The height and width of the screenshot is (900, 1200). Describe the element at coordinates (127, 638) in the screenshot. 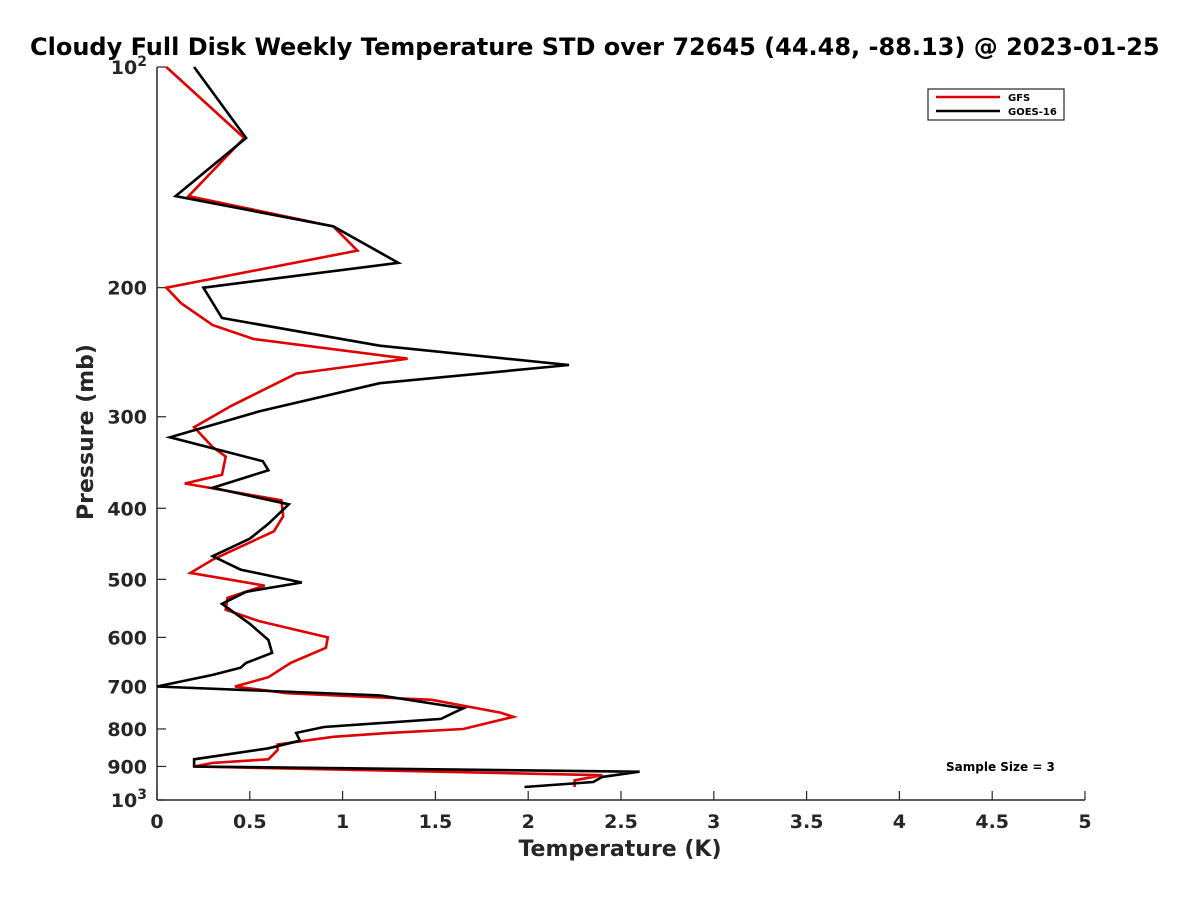

I see `y-tick-label: 600` at that location.